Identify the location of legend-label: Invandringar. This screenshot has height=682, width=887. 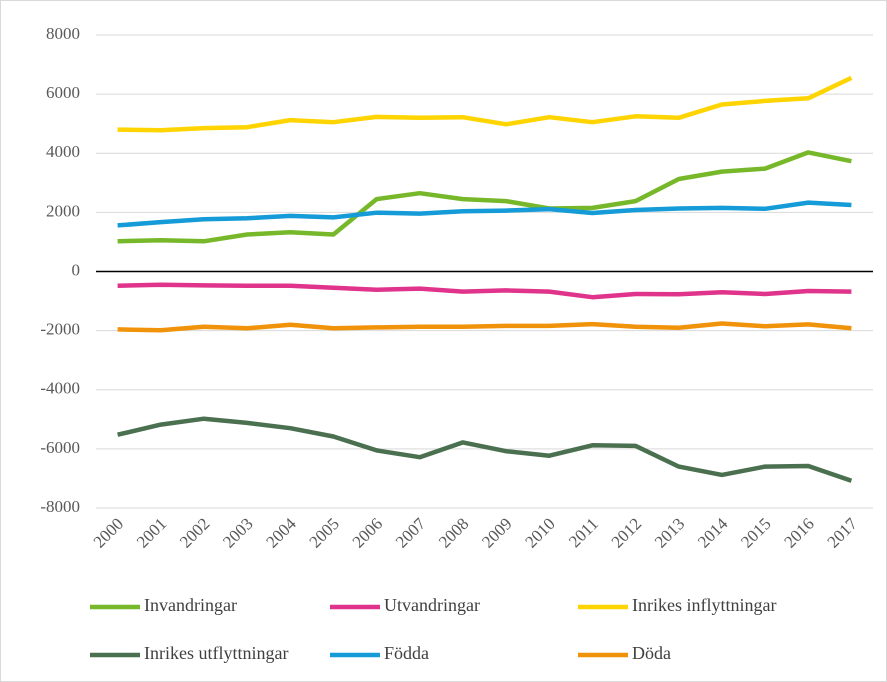
(190, 605).